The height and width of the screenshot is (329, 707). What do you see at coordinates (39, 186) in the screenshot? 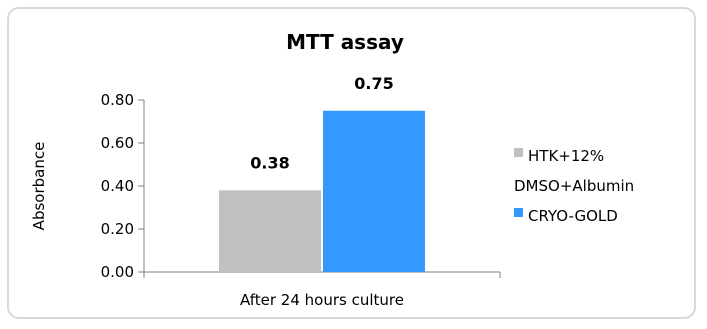
I see `y-axis-title: Absorbance` at bounding box center [39, 186].